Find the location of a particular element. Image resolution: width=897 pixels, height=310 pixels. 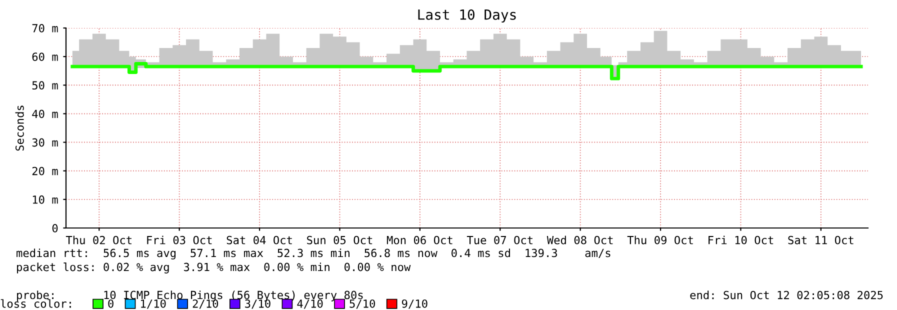

legend-label: 3/10 is located at coordinates (257, 304).